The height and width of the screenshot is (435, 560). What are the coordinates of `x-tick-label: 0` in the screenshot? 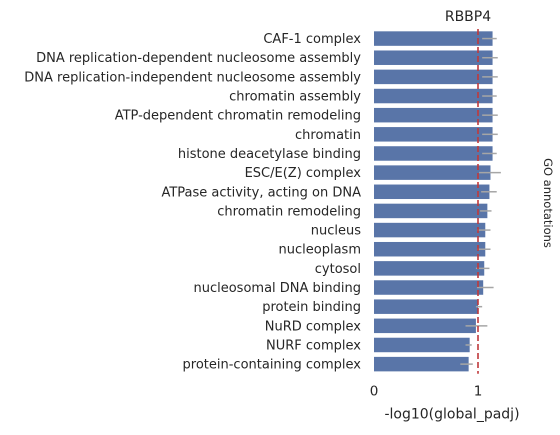 It's located at (374, 392).